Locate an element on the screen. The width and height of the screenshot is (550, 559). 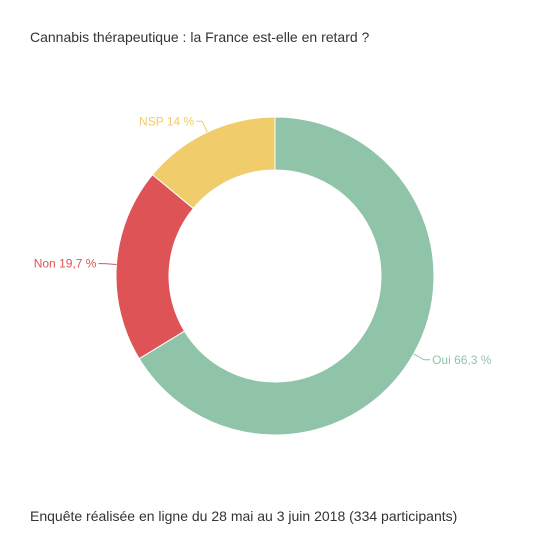
slice-non is located at coordinates (155, 266).